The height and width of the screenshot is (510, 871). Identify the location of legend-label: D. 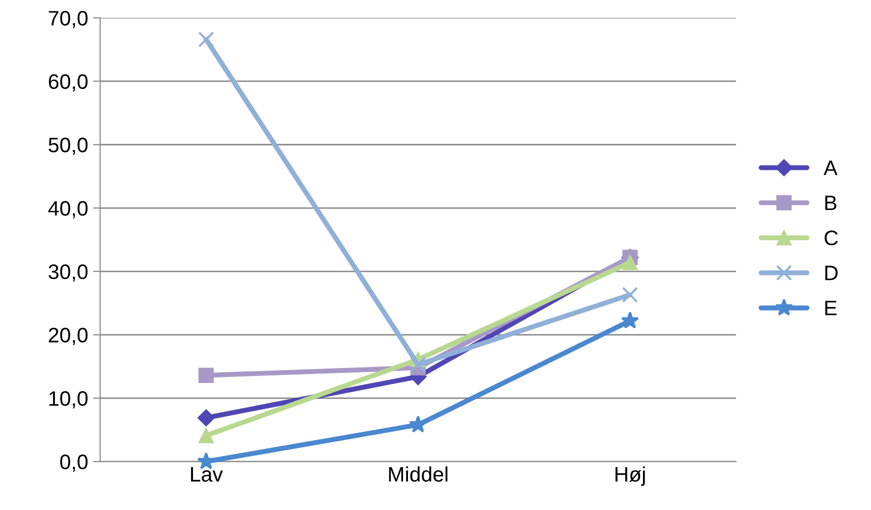
(831, 273).